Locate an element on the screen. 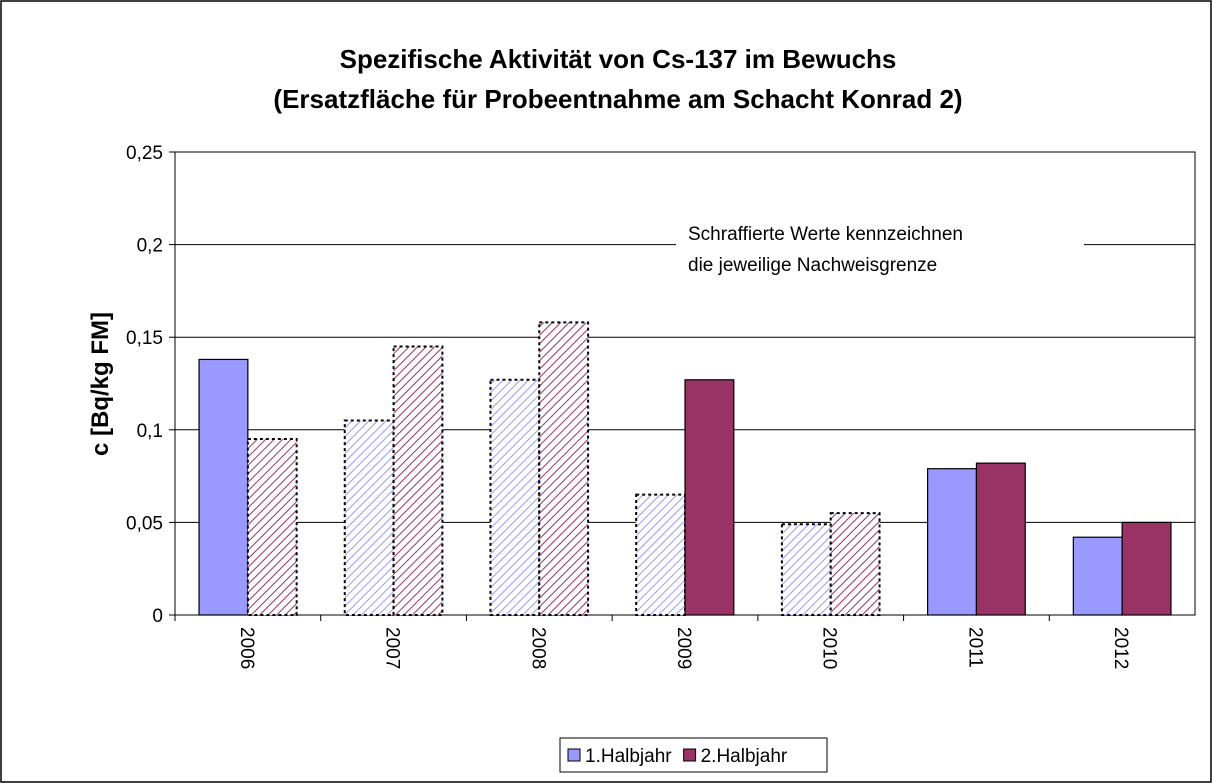 This screenshot has width=1212, height=783. y-axis-label: c [Bq/kg FM] is located at coordinates (100, 384).